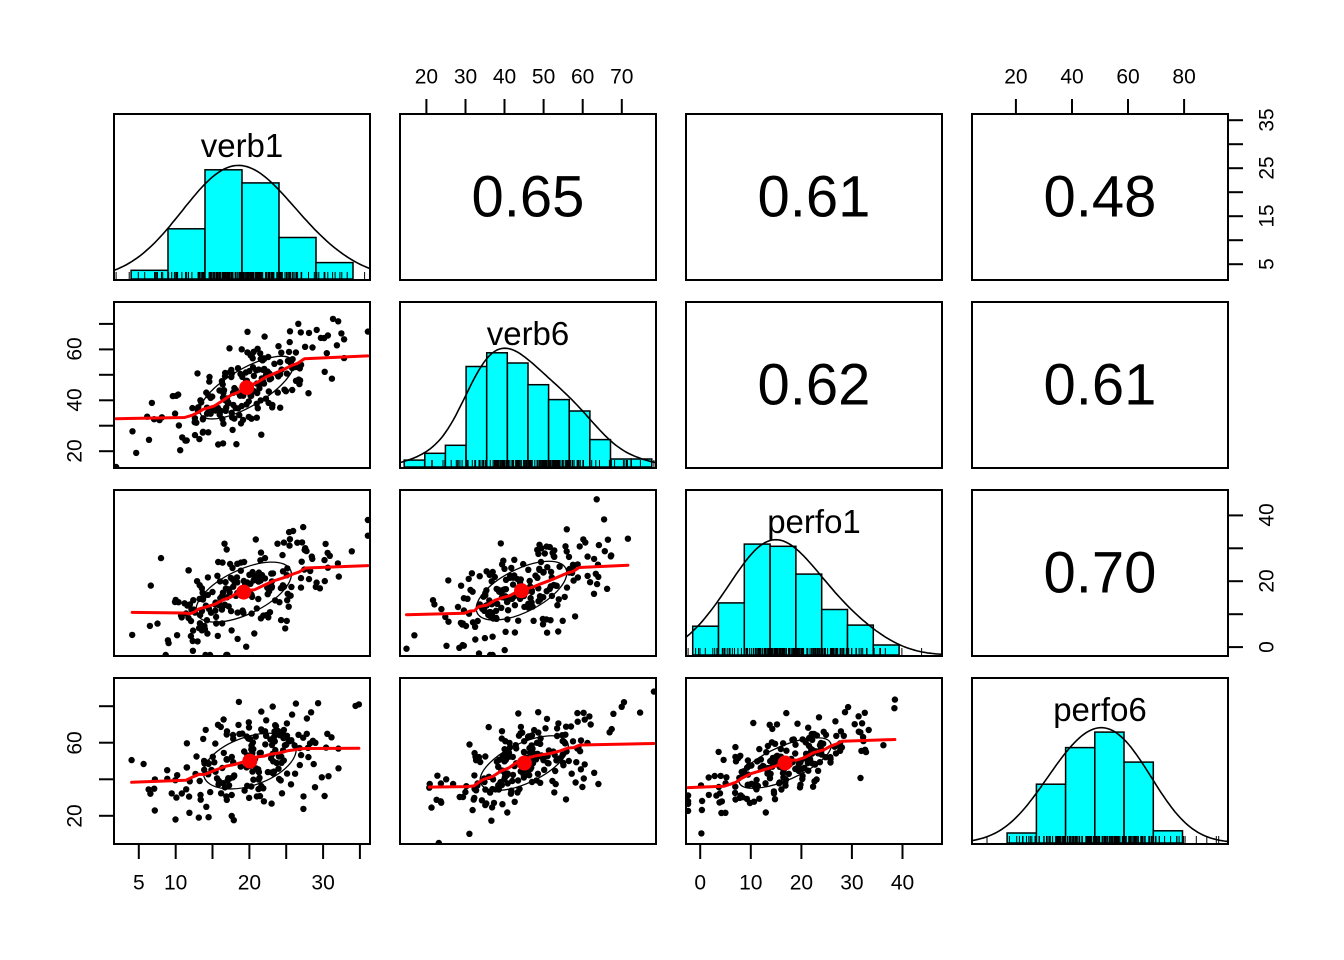  Describe the element at coordinates (1267, 581) in the screenshot. I see `y-axis-label-perfo1: 20` at that location.